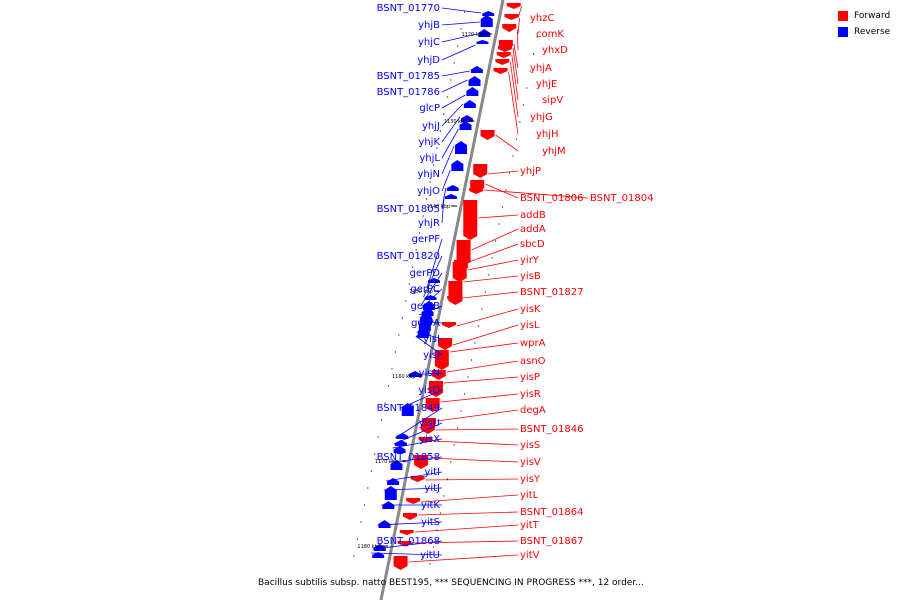 The width and height of the screenshot is (900, 600). What do you see at coordinates (530, 479) in the screenshot?
I see `gene-label-forward: yisY` at bounding box center [530, 479].